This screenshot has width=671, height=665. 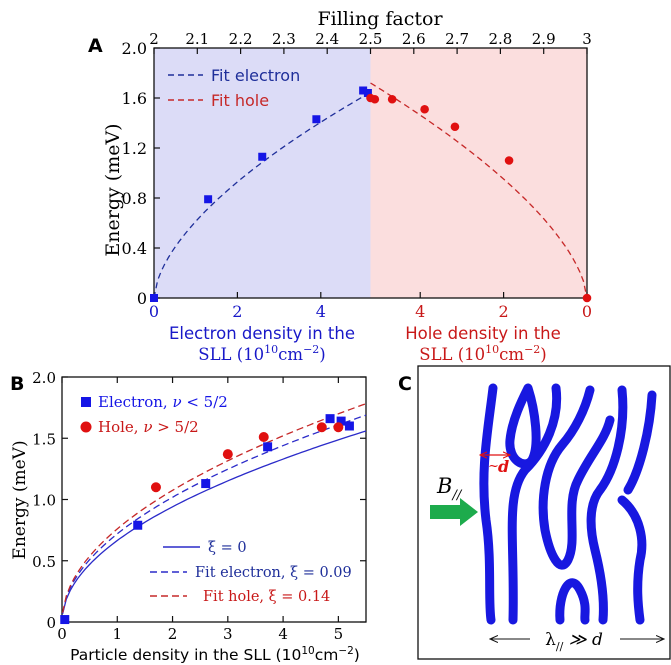 I want to click on top-tick-label: 2.4, so click(x=327, y=39).